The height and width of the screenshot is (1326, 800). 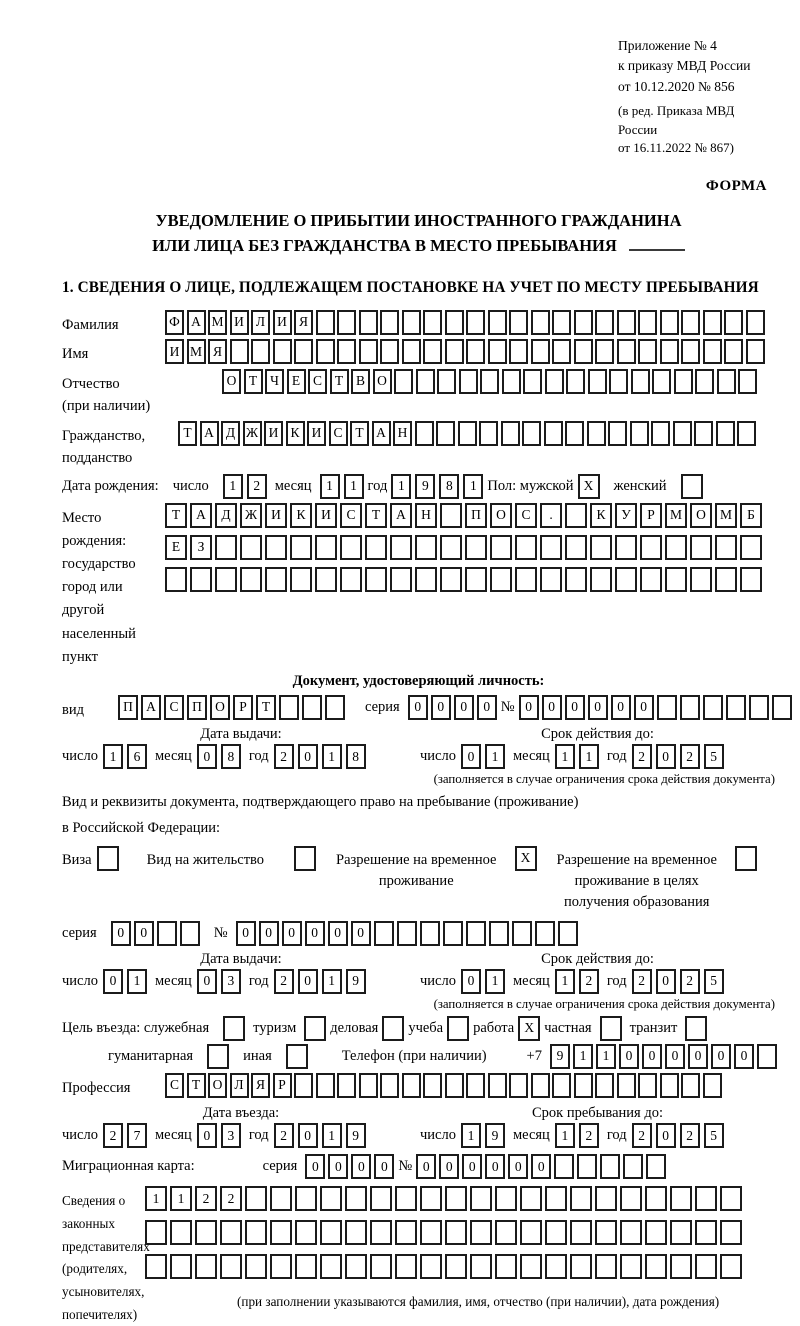 I want to click on temp-residence-checkbox: X, so click(x=525, y=858).